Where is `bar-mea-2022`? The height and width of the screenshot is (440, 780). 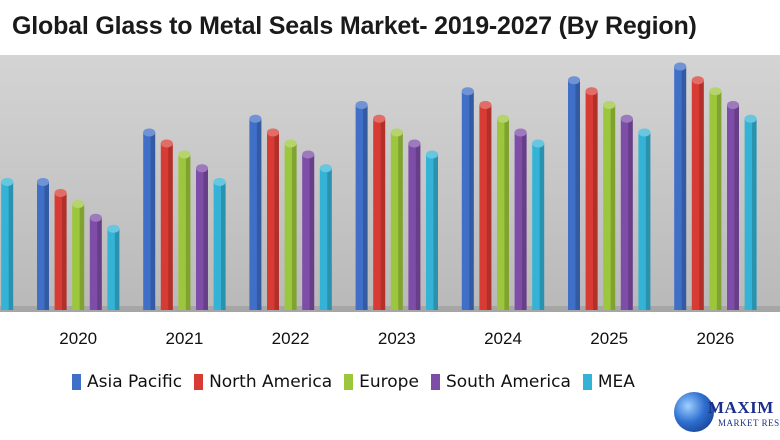 bar-mea-2022 is located at coordinates (325, 237).